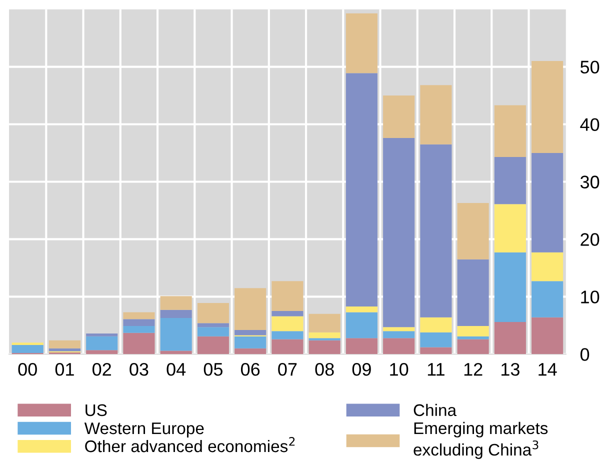 The image size is (602, 466). What do you see at coordinates (176, 369) in the screenshot?
I see `x-tick-label: 04` at bounding box center [176, 369].